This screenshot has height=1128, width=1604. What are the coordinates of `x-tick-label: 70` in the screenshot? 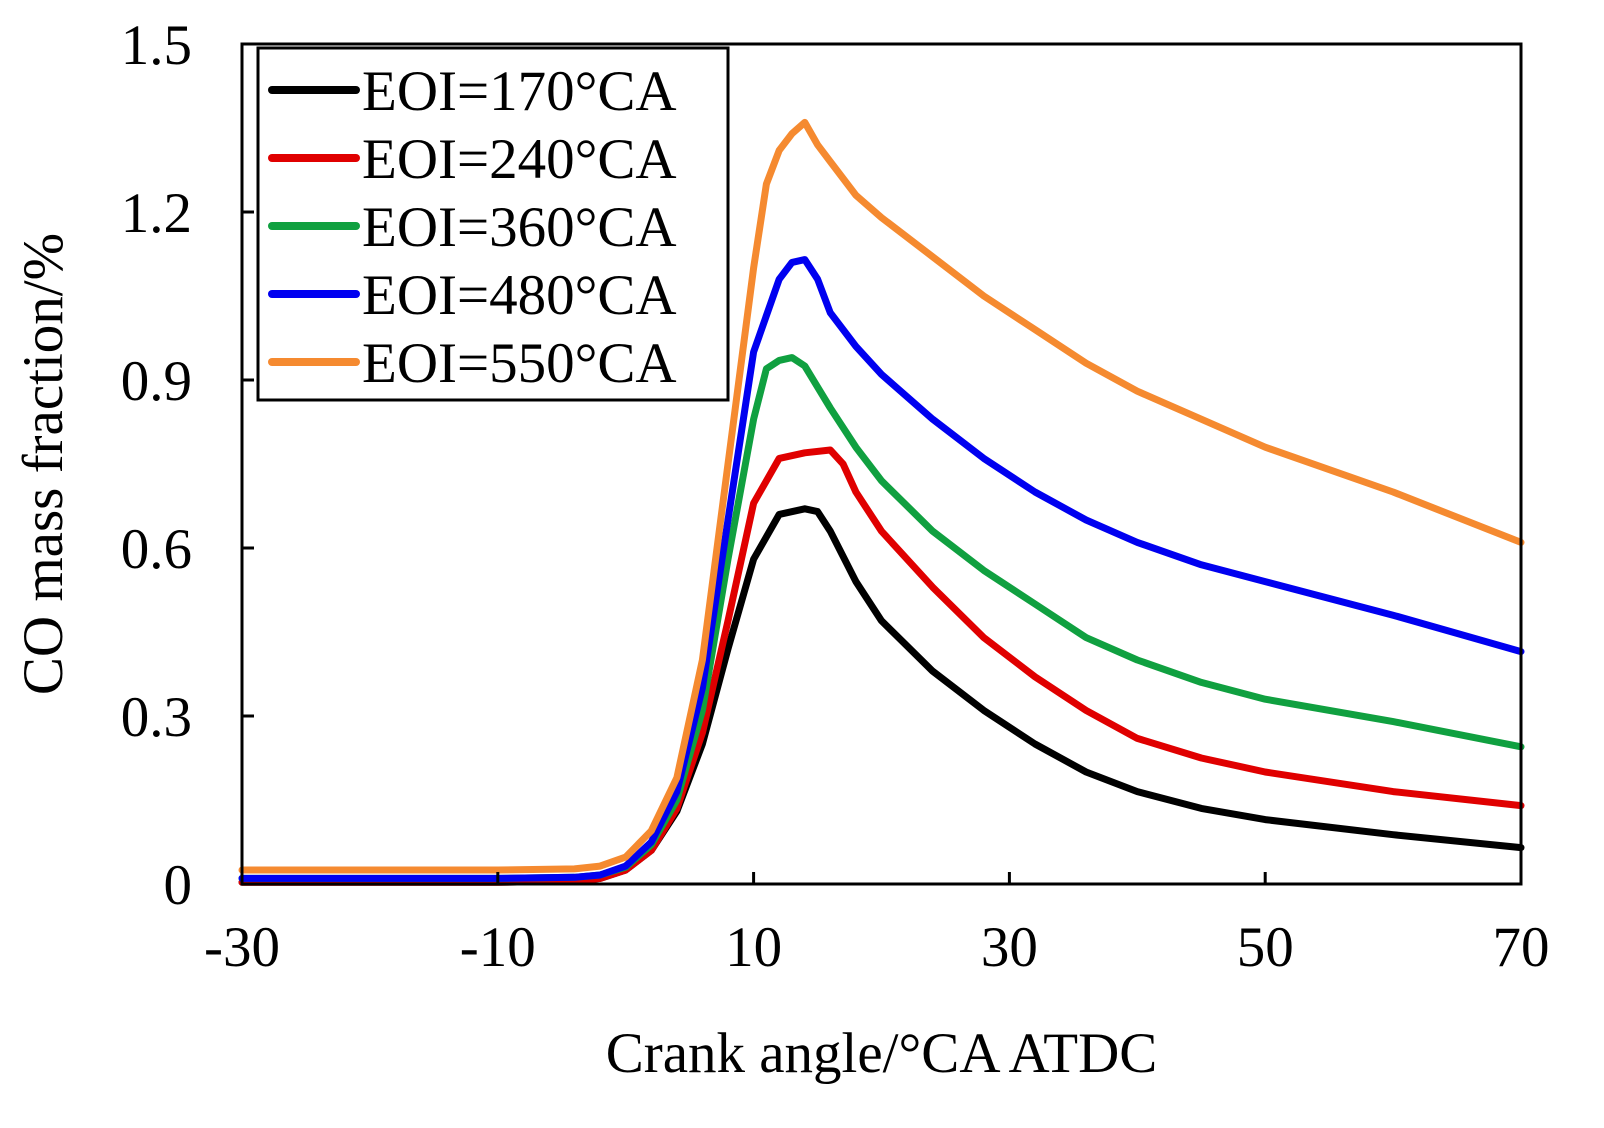 It's located at (1521, 947).